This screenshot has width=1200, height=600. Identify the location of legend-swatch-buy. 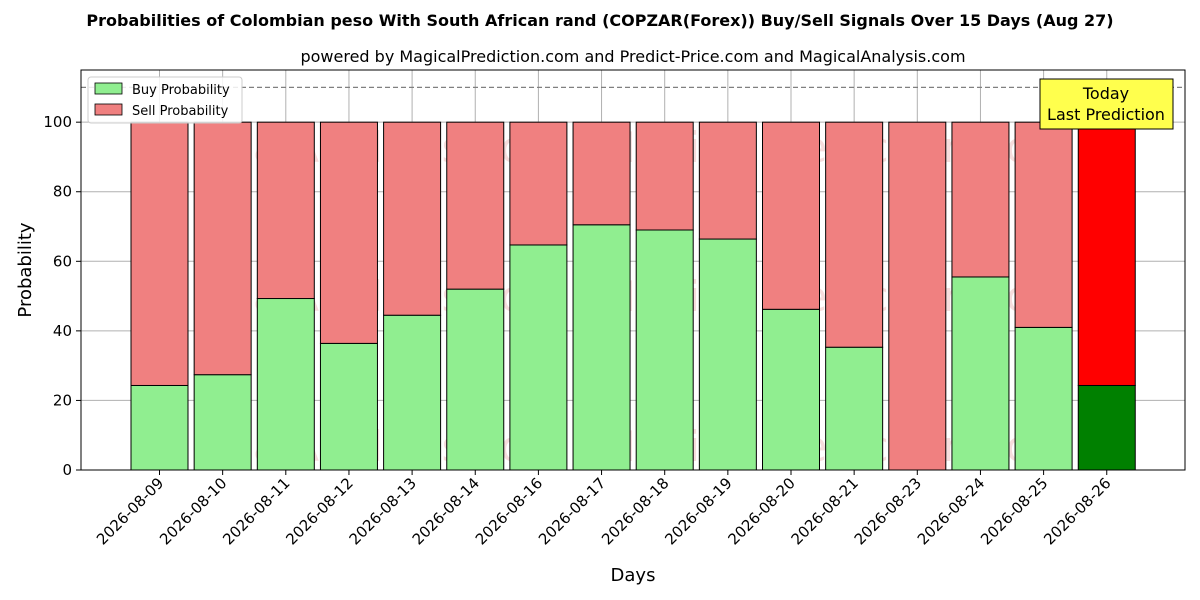
(108, 88).